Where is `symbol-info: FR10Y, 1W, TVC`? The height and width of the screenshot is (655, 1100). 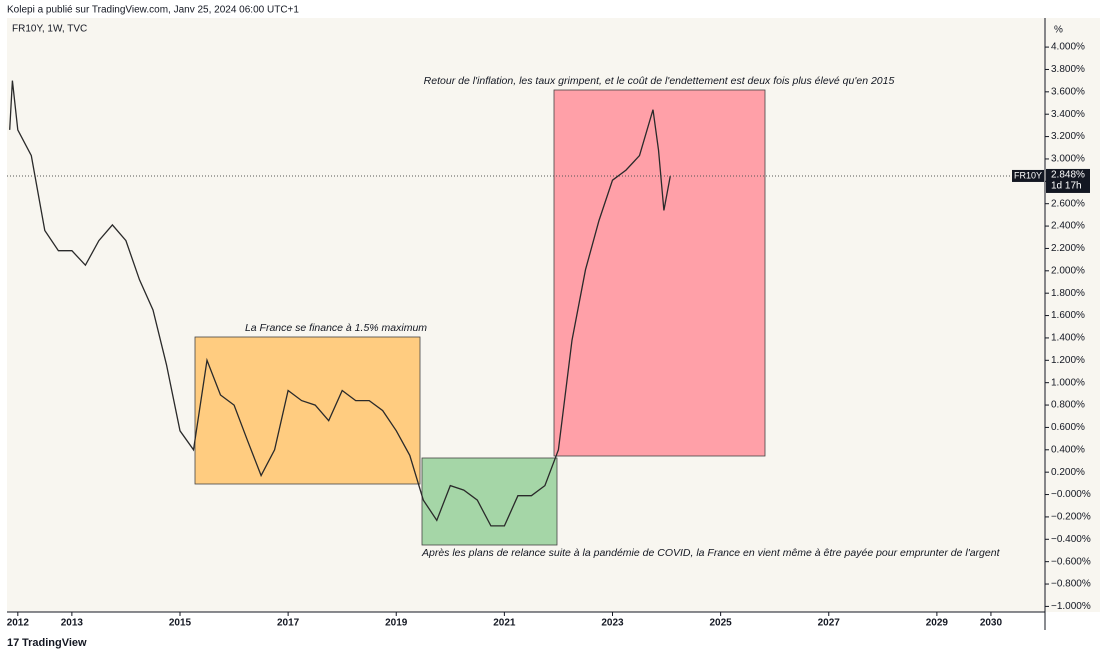 symbol-info: FR10Y, 1W, TVC is located at coordinates (49, 29).